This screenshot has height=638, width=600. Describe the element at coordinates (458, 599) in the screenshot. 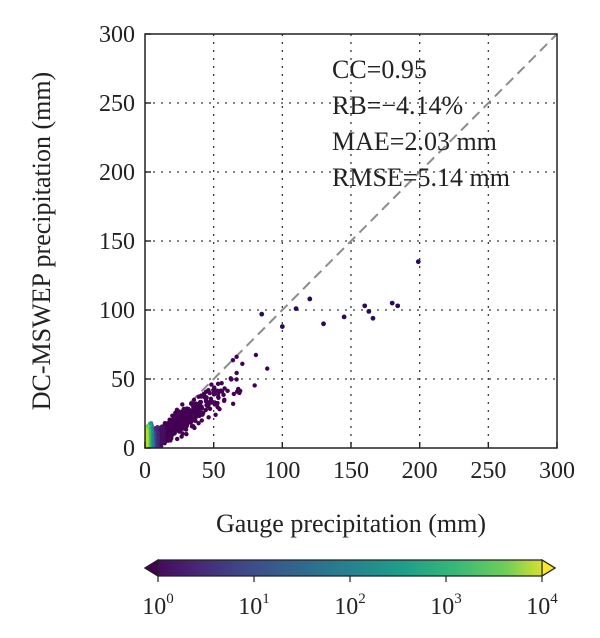

I see `colorbar-tick-exponent: 3` at that location.